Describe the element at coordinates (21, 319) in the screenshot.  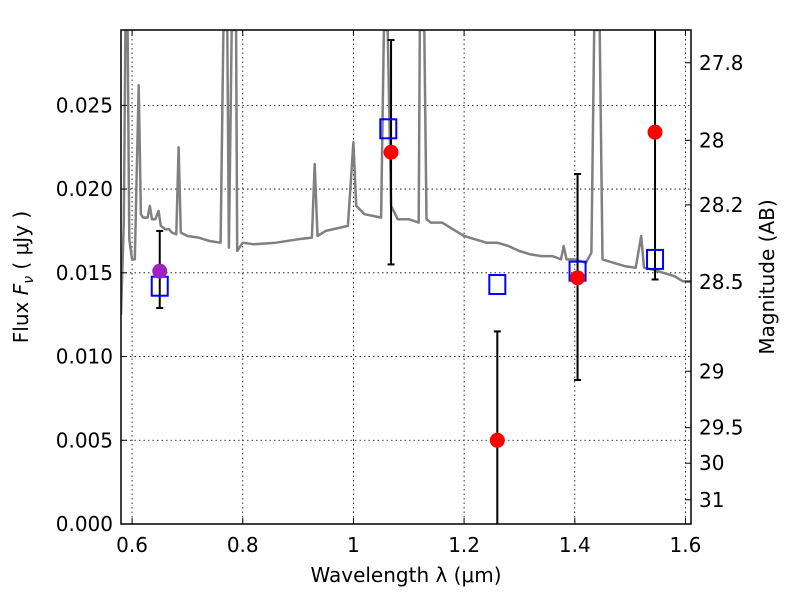
I see `y-label-flux: Flux` at that location.